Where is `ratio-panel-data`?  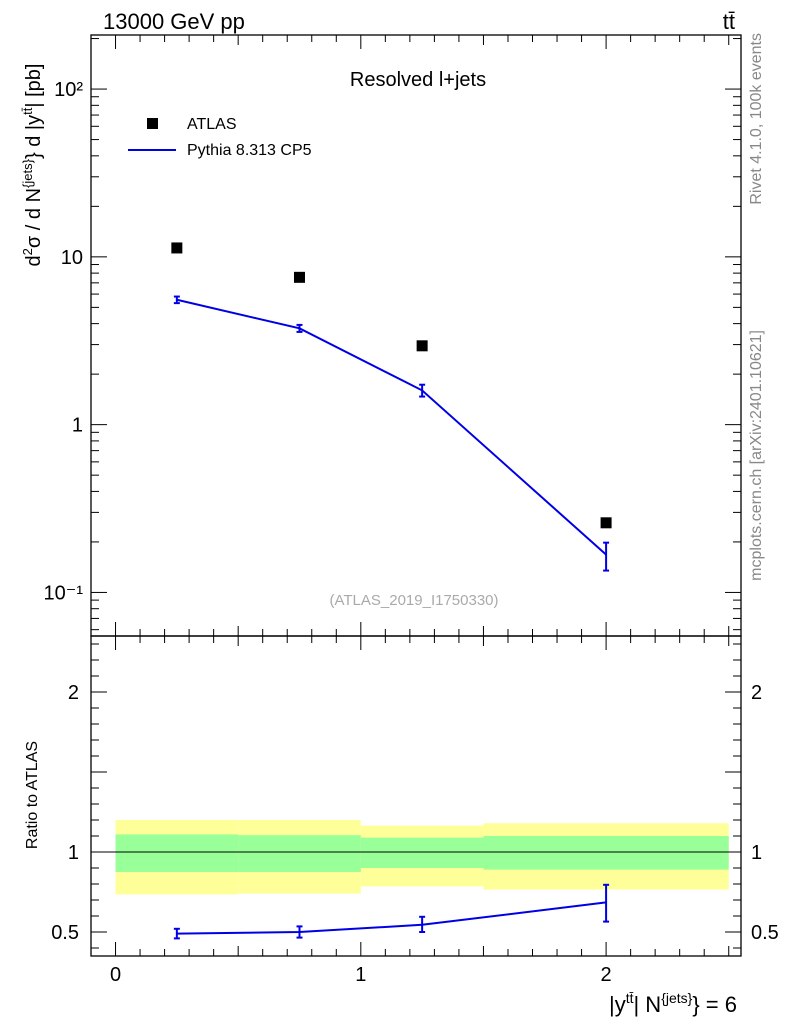
ratio-panel-data is located at coordinates (391, 911).